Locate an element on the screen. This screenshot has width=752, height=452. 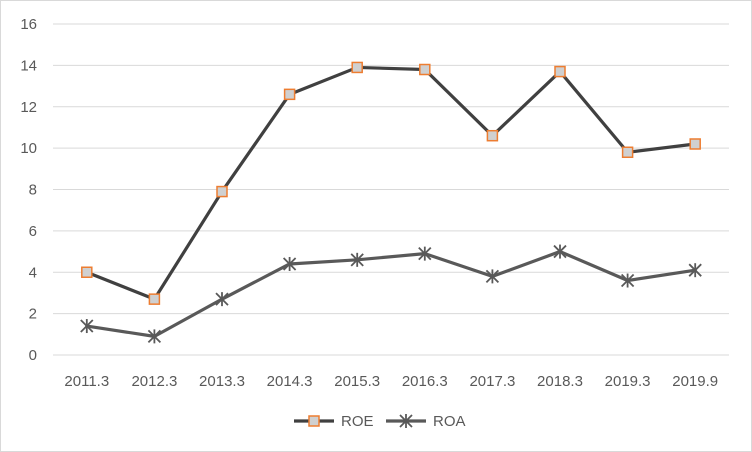
x-tick-label: 2013.3 is located at coordinates (222, 381).